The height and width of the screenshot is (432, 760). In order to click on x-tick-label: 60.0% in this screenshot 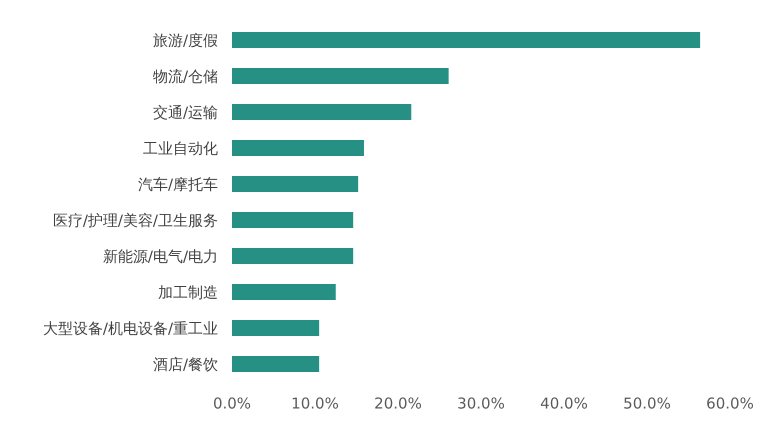, I will do `click(730, 403)`.